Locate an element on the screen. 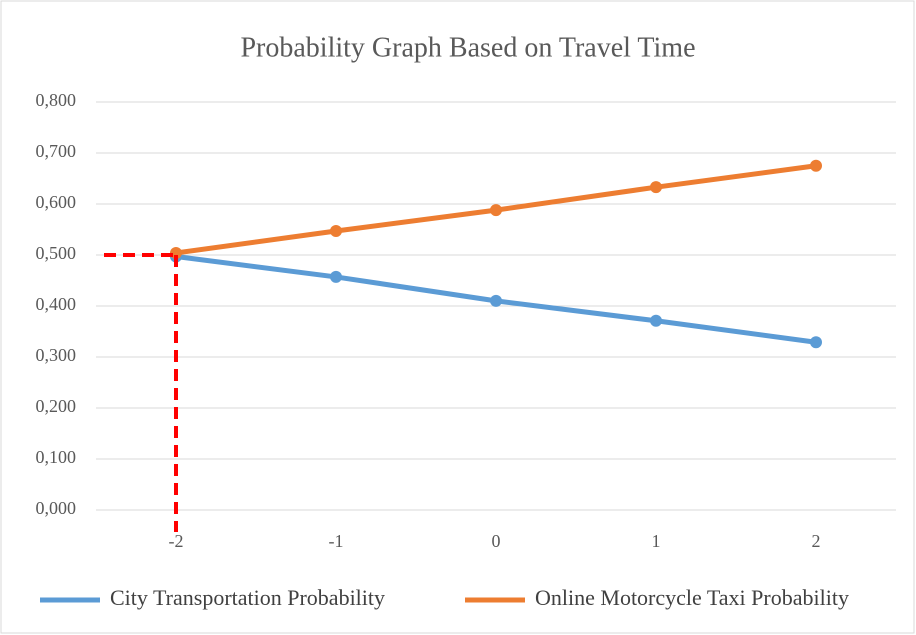 This screenshot has width=916, height=635. y-tick-label: 0,100 is located at coordinates (56, 457).